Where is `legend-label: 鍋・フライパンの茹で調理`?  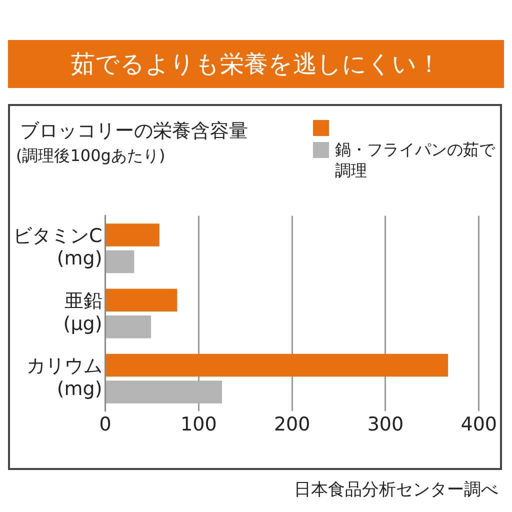 legend-label: 鍋・フライパンの茹で調理 is located at coordinates (415, 161).